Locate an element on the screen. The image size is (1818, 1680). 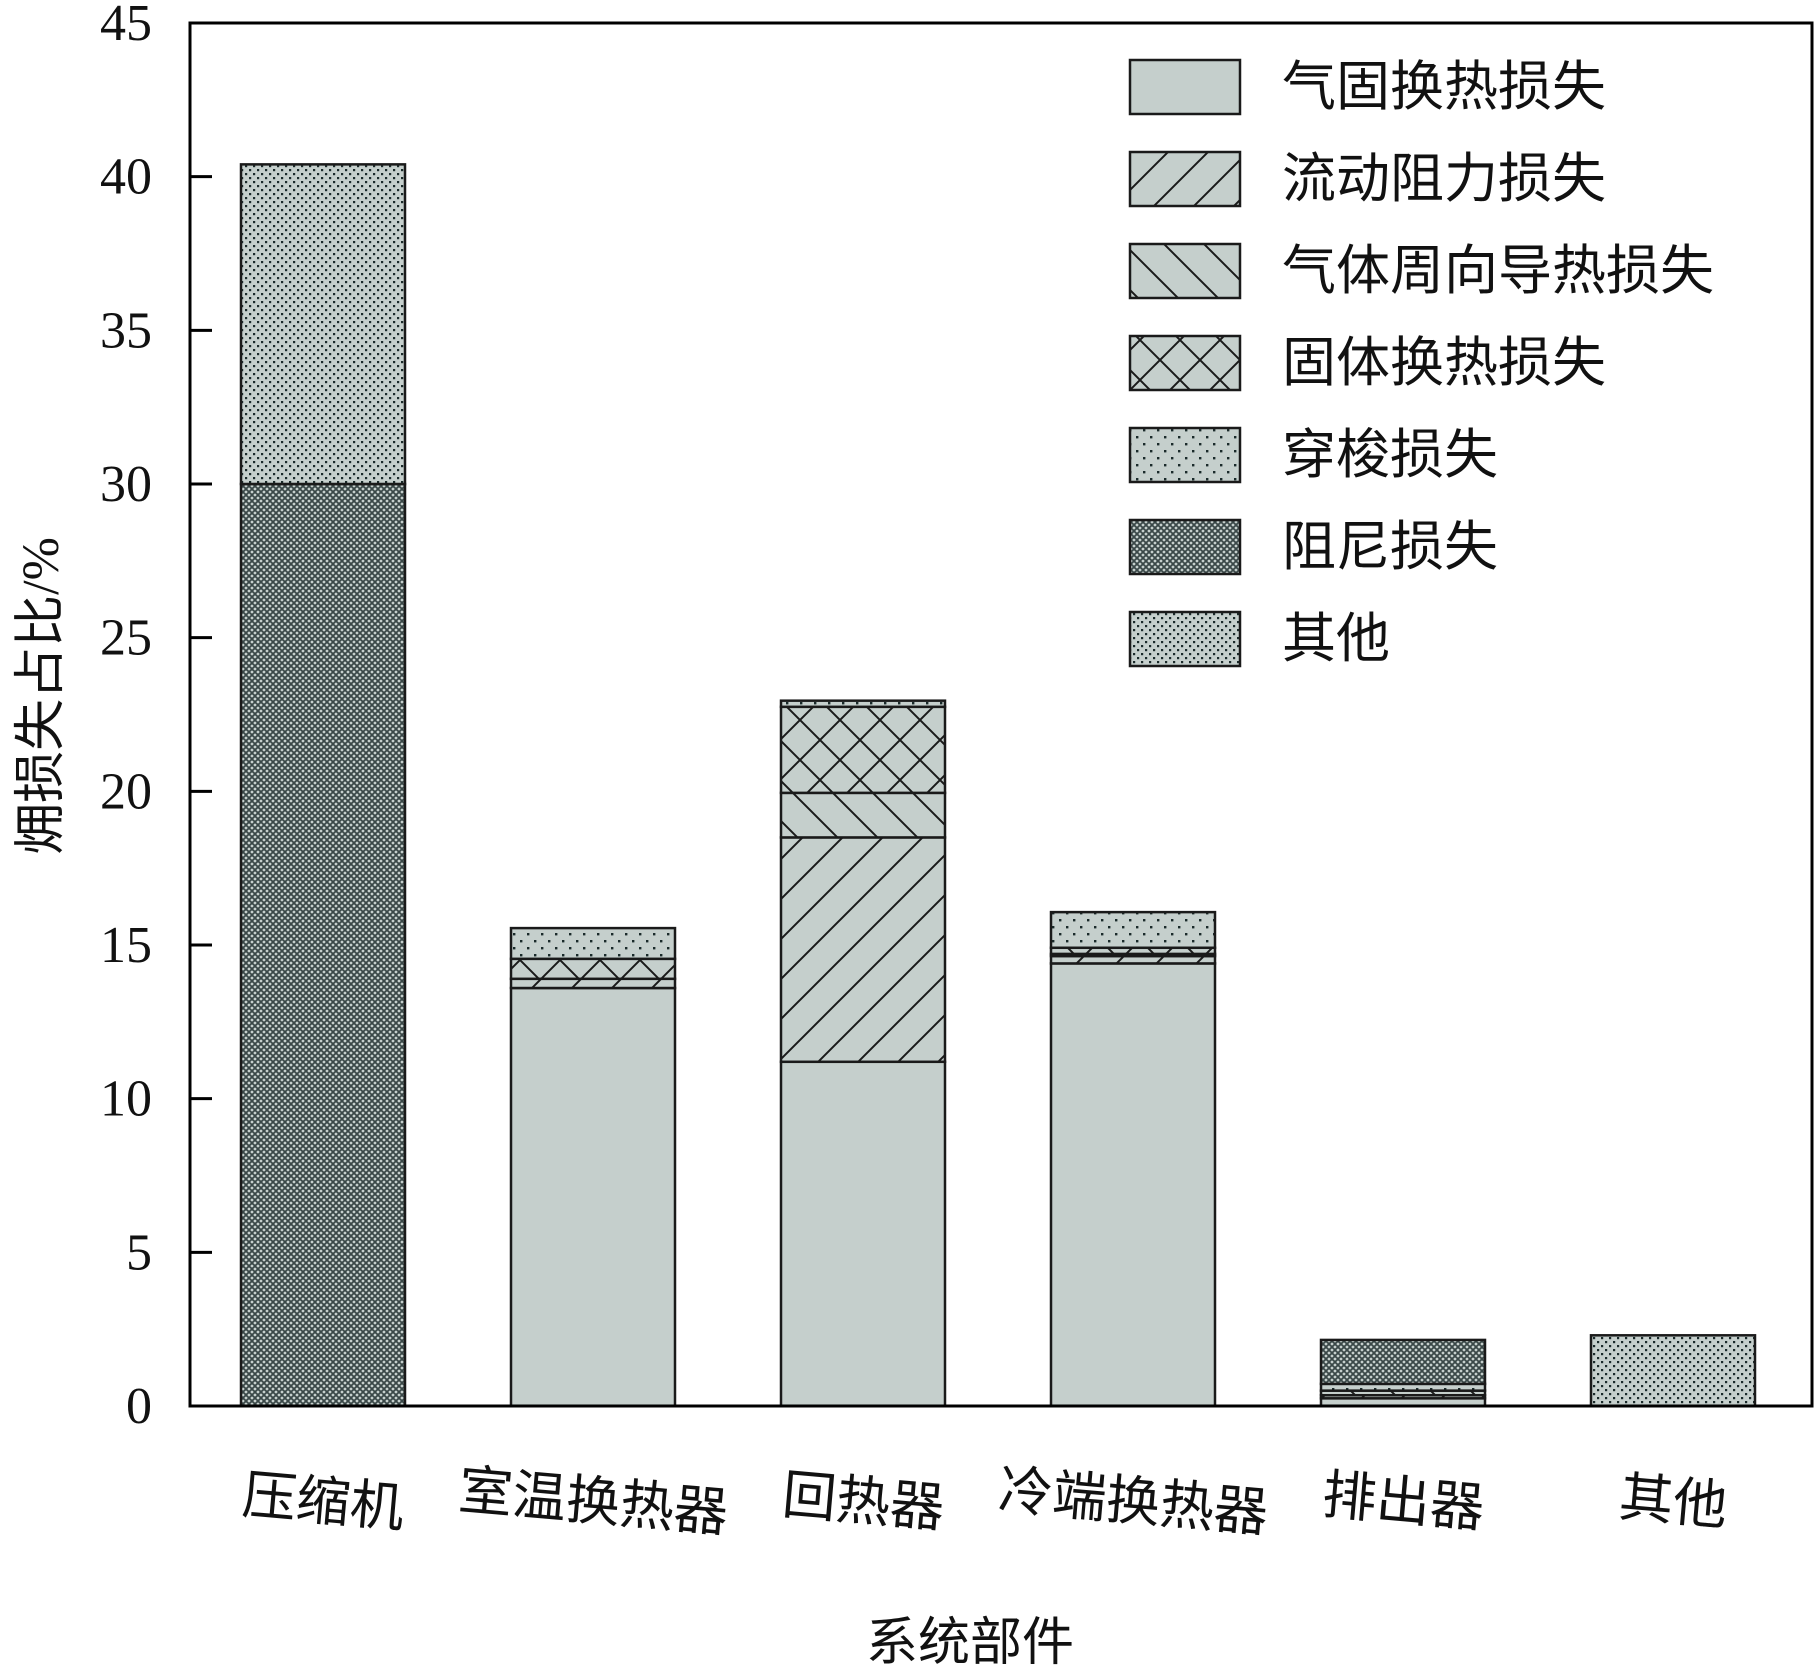
x-tick-label: 回热器 is located at coordinates (863, 1502).